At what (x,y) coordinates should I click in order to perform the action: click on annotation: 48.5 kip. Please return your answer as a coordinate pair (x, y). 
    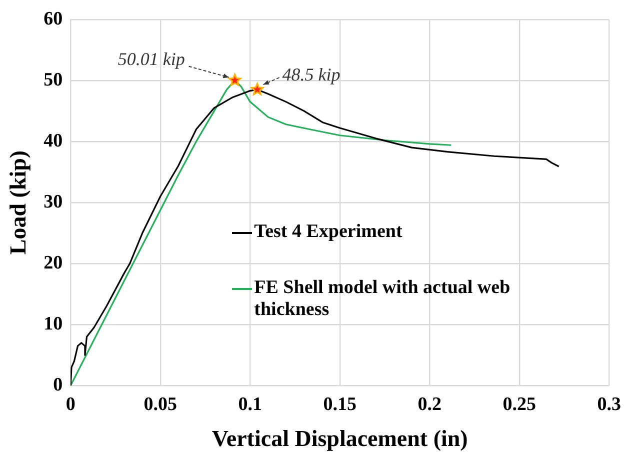
    Looking at the image, I should click on (311, 74).